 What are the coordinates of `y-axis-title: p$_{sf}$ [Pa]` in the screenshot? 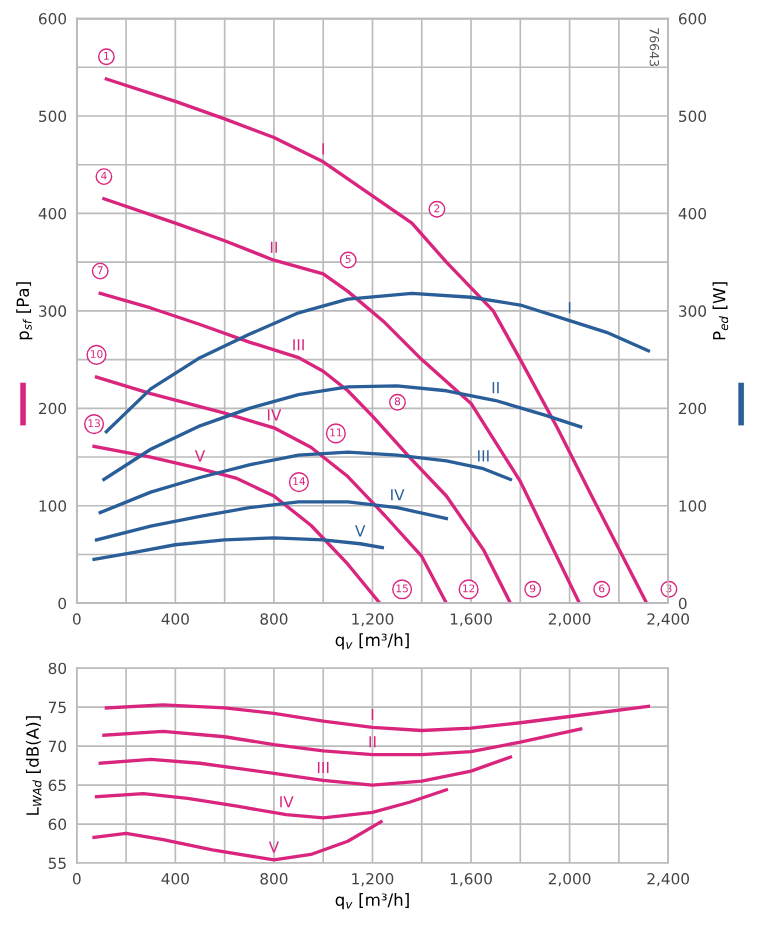 It's located at (24, 311).